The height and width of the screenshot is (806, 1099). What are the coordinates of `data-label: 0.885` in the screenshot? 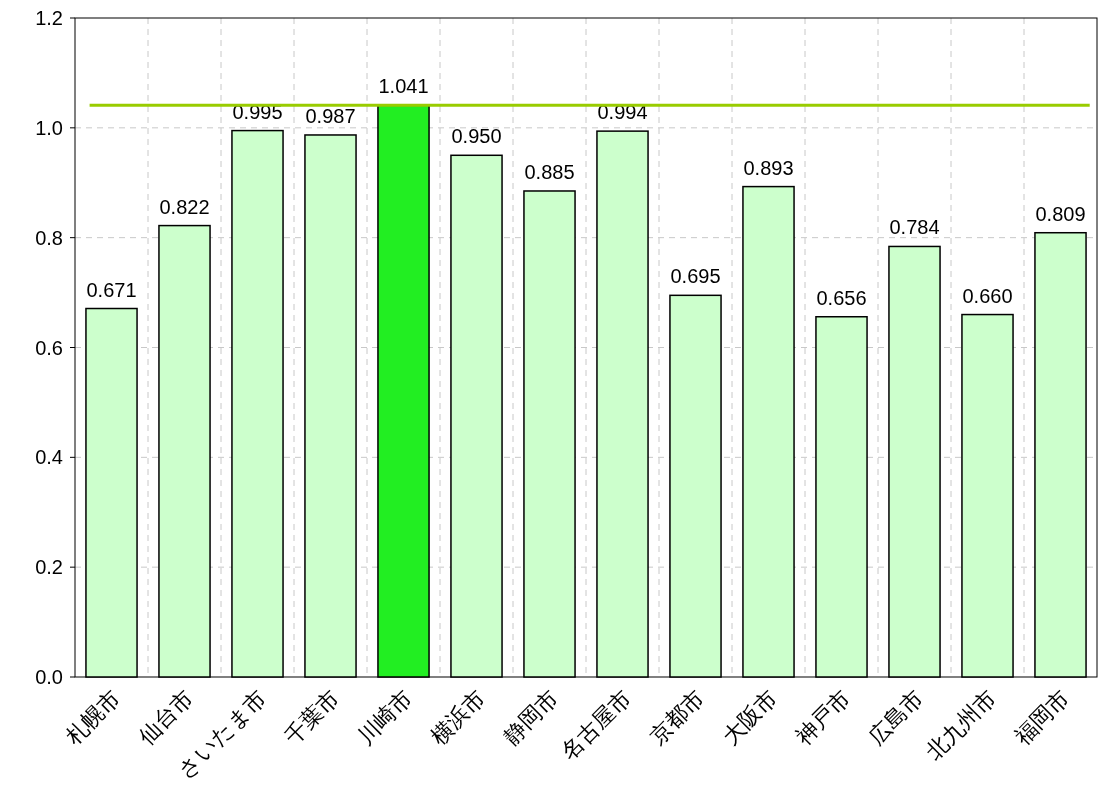 It's located at (549, 171).